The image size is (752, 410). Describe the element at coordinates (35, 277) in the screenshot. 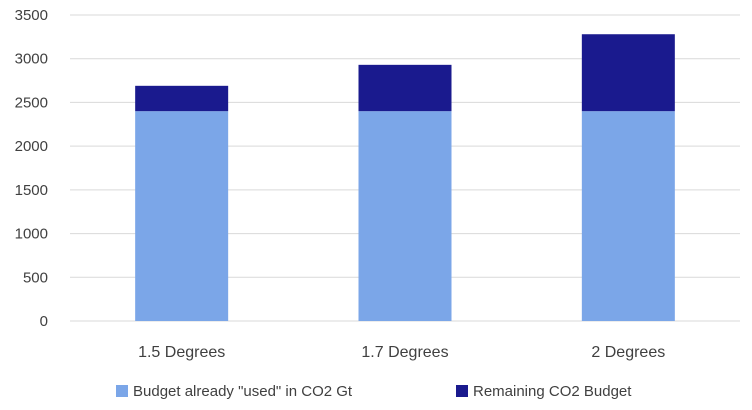

I see `y-tick-label-500: 500` at that location.